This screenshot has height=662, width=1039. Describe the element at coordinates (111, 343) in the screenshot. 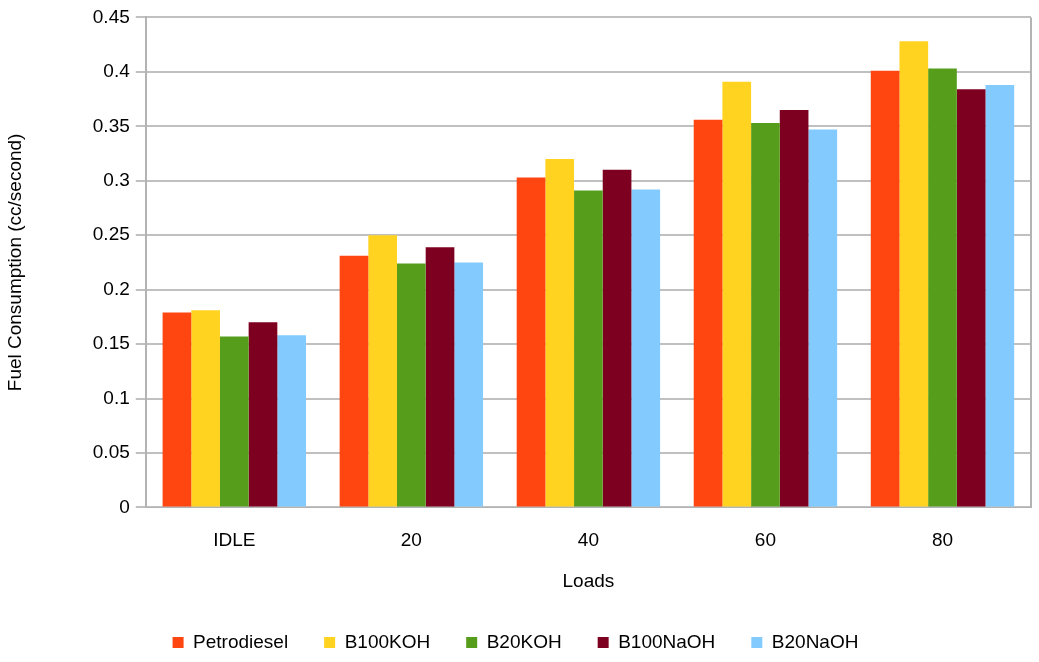

I see `y-tick-label: 0.15` at that location.